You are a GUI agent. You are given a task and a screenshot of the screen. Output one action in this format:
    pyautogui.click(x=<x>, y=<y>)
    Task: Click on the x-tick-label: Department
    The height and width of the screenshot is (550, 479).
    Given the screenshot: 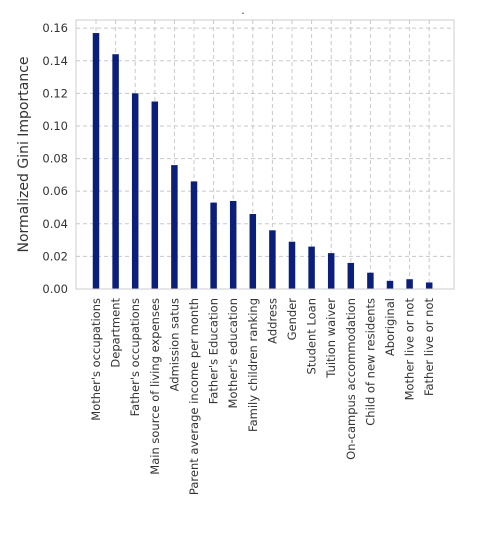 What is the action you would take?
    pyautogui.click(x=116, y=333)
    